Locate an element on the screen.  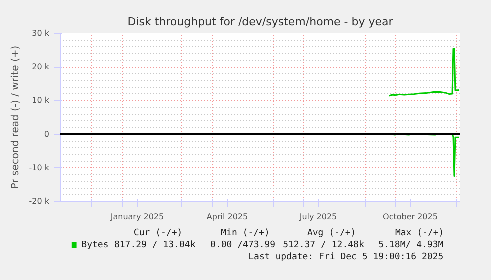
x-tick-label: January 2025 is located at coordinates (137, 217).